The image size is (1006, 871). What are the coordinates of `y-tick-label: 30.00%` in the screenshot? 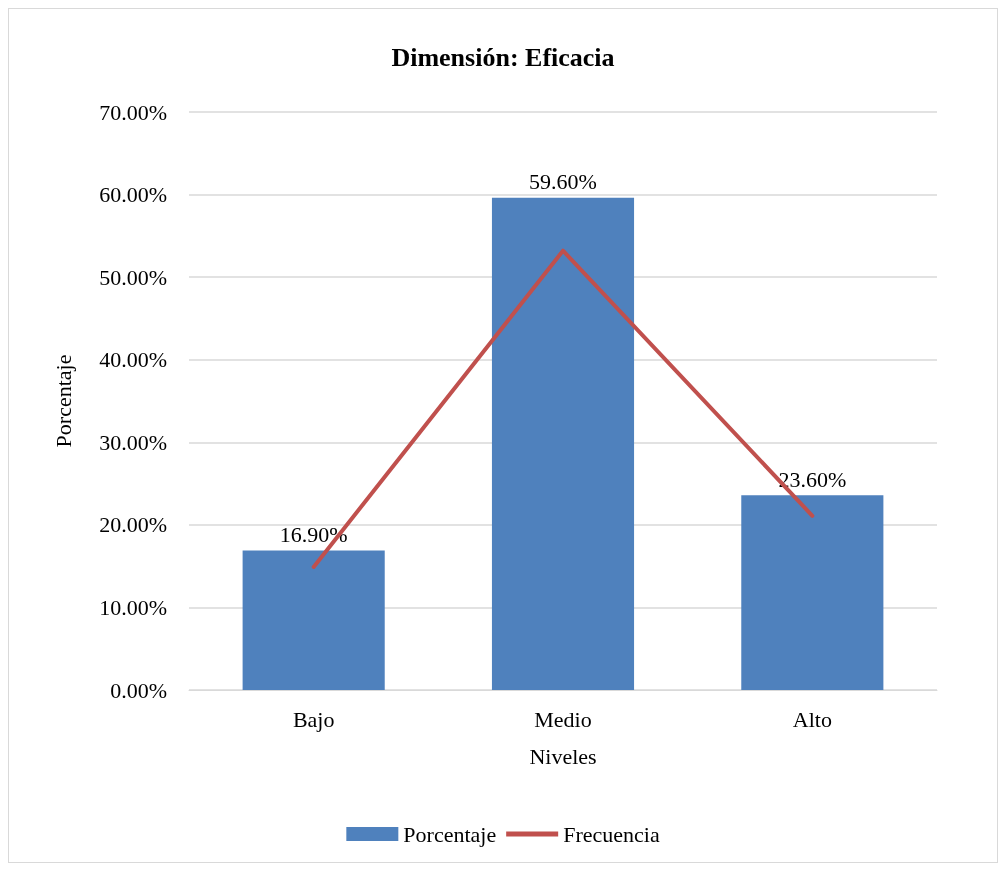 It's located at (133, 442).